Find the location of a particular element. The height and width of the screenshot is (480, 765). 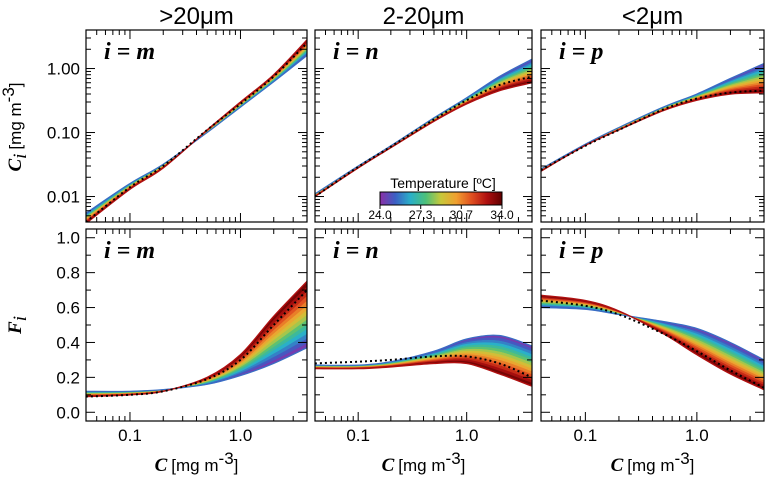

y-tick-label: 0.8 is located at coordinates (68, 273).